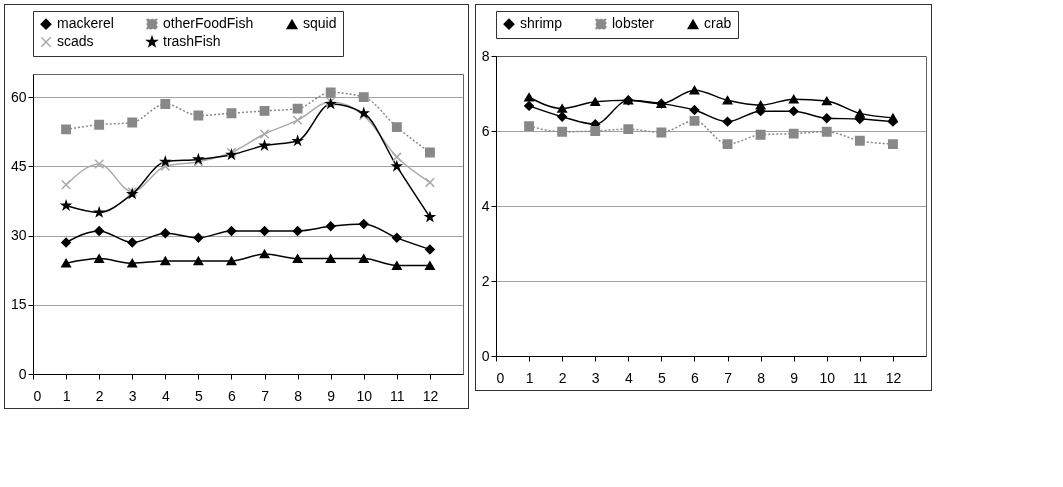 This screenshot has height=487, width=1063. Describe the element at coordinates (320, 23) in the screenshot. I see `legend-label: squid` at that location.